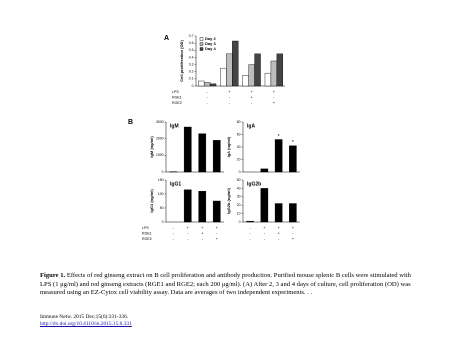 This screenshot has height=338, width=450. Describe the element at coordinates (239, 122) in the screenshot. I see `y-tick-label: 80` at that location.